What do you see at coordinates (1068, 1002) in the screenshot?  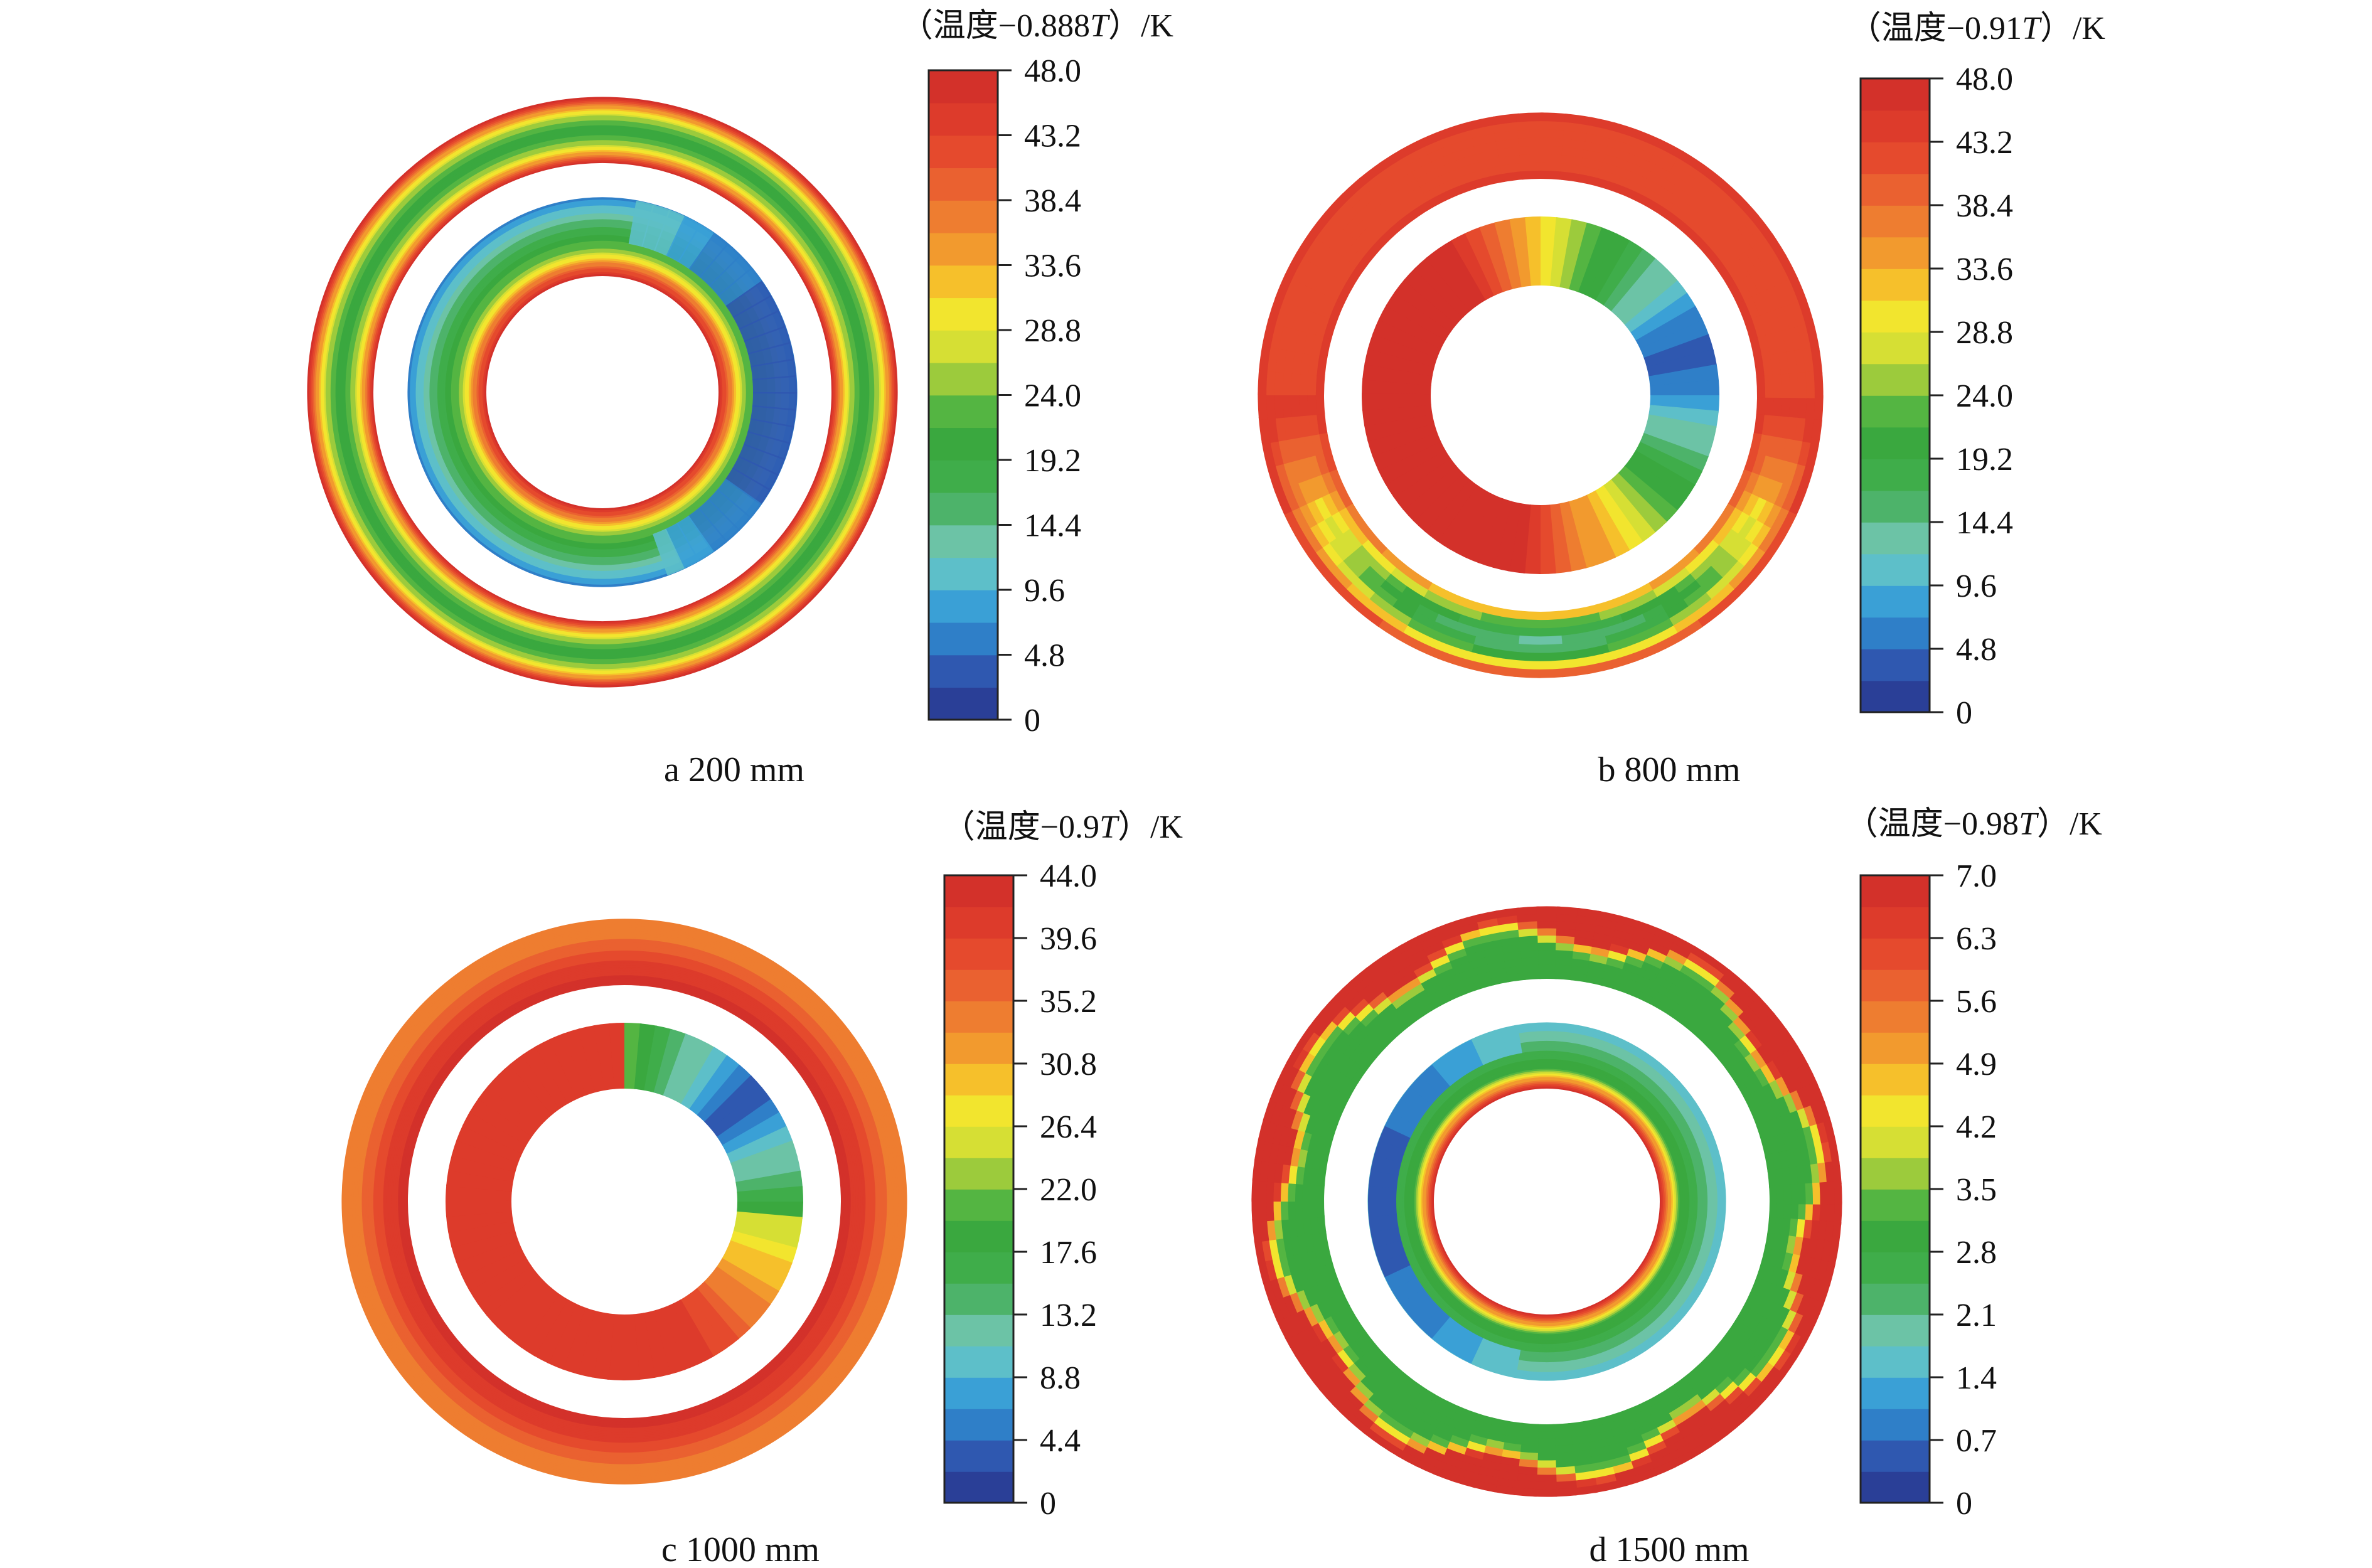 I see `colorbar-tick-label-c: 35.2` at bounding box center [1068, 1002].